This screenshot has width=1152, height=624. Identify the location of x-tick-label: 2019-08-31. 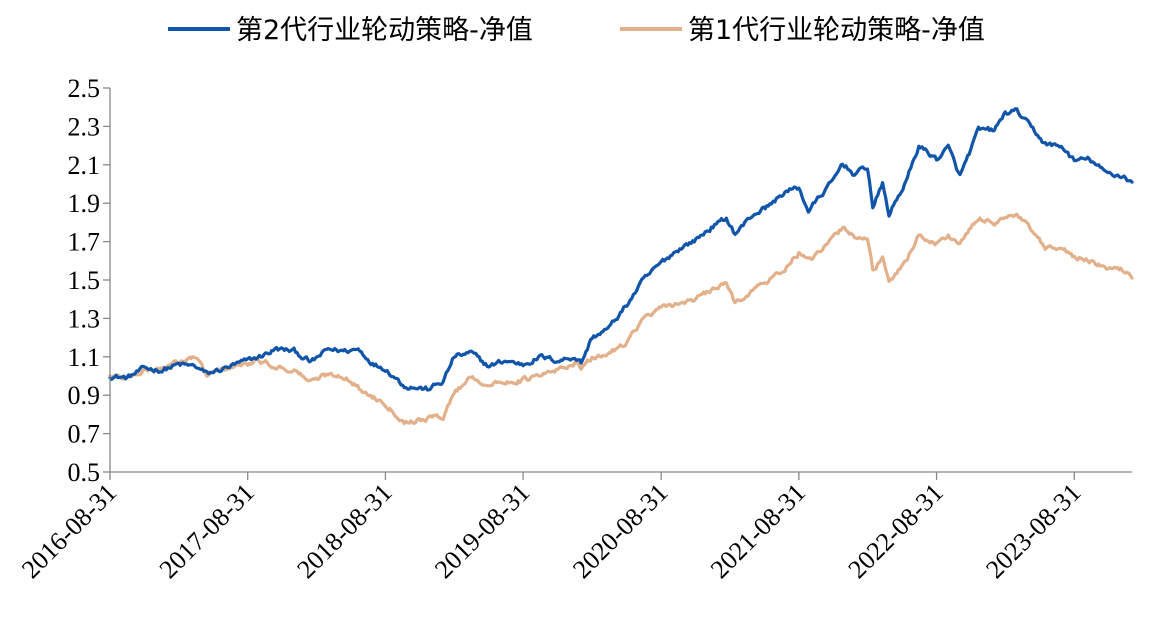
(482, 531).